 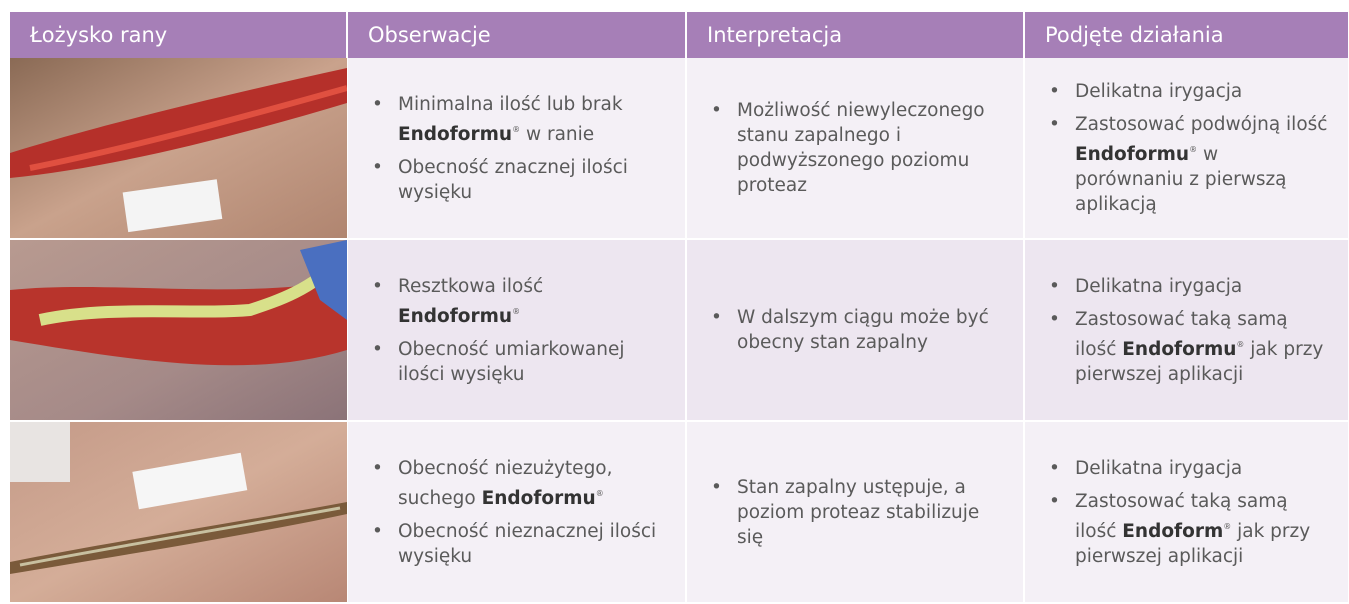 I want to click on bullet-item: Obecność niezużytego, suchego Endoformu®, so click(x=517, y=483).